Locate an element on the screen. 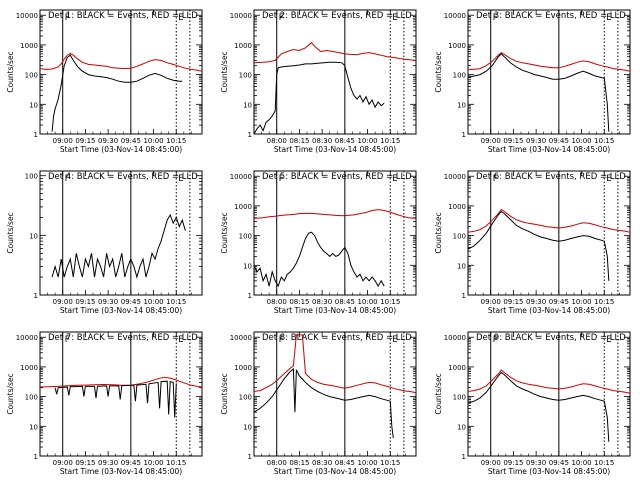 This screenshot has width=640, height=480. x-axis: 08:00 08:15 08:30 08:45 10:00 10:15 is located at coordinates (333, 77).